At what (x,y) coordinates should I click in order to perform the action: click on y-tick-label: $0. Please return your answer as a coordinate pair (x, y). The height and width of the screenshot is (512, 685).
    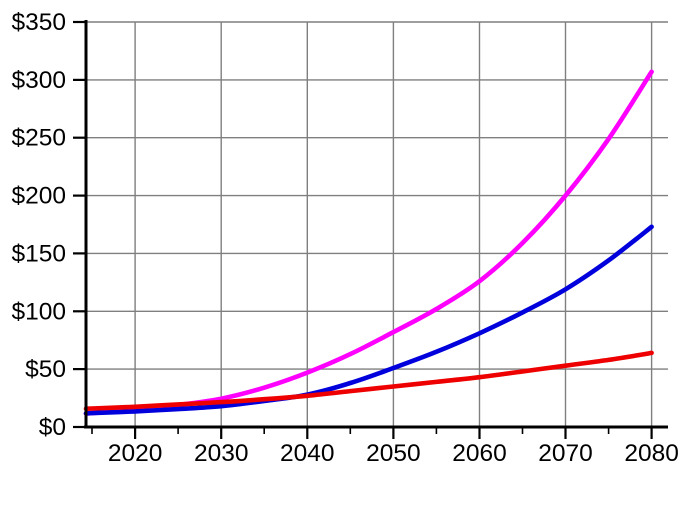
    Looking at the image, I should click on (52, 427).